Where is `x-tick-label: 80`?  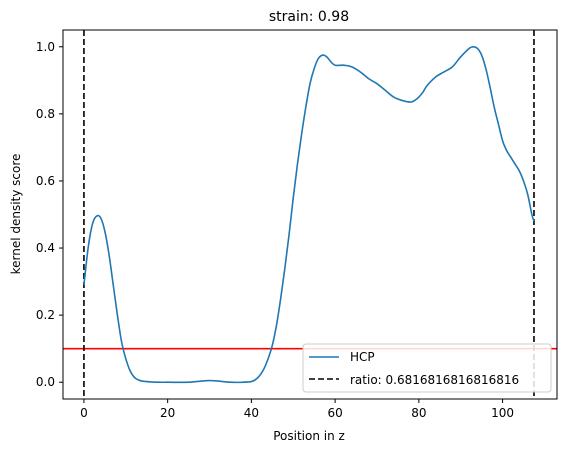 x-tick-label: 80 is located at coordinates (418, 413).